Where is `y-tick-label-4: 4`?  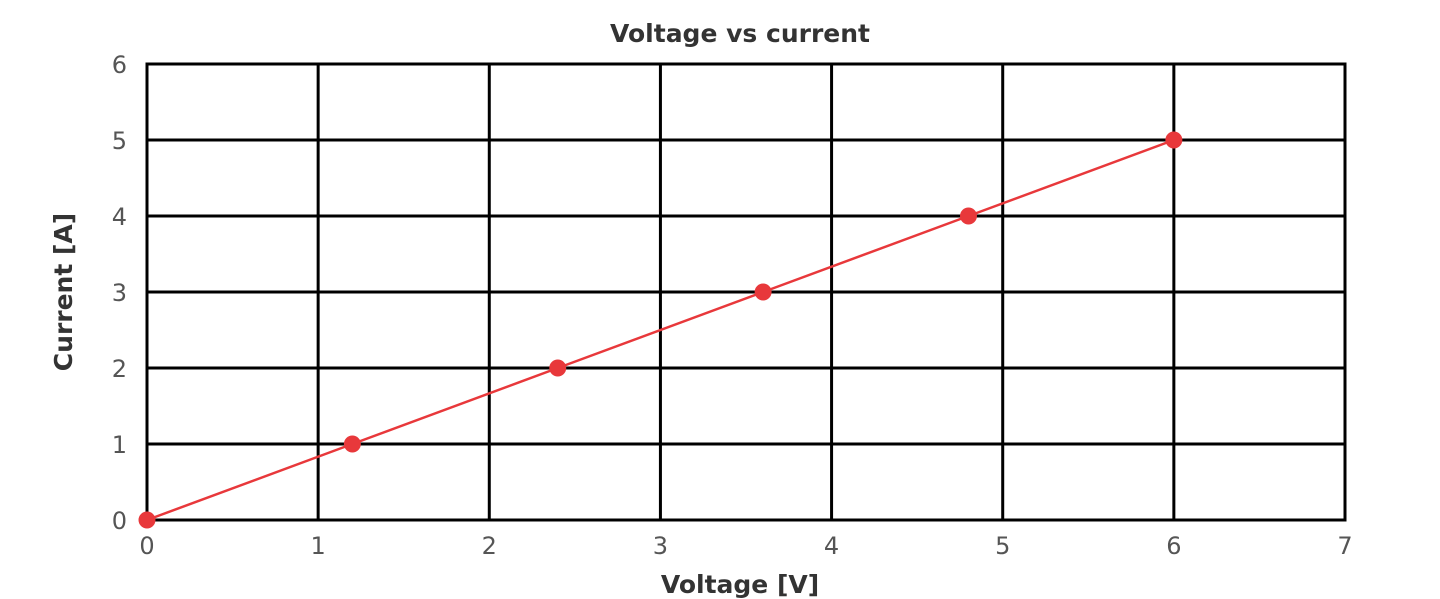 y-tick-label-4: 4 is located at coordinates (119, 217).